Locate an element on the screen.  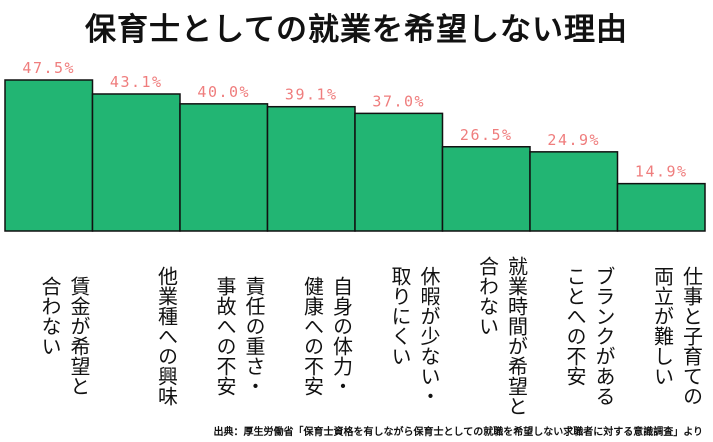
value-label-7: 24.9% is located at coordinates (573, 140).